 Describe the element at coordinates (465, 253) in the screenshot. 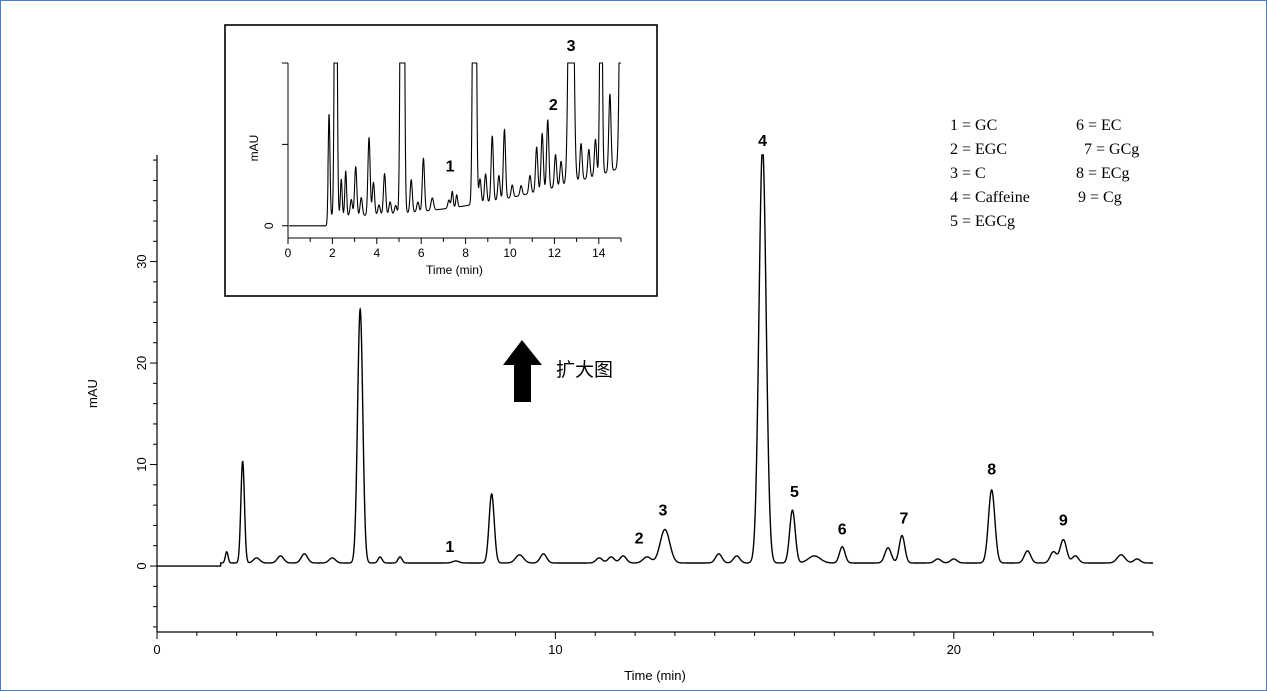

I see `inset-x-tick-label: 8` at that location.